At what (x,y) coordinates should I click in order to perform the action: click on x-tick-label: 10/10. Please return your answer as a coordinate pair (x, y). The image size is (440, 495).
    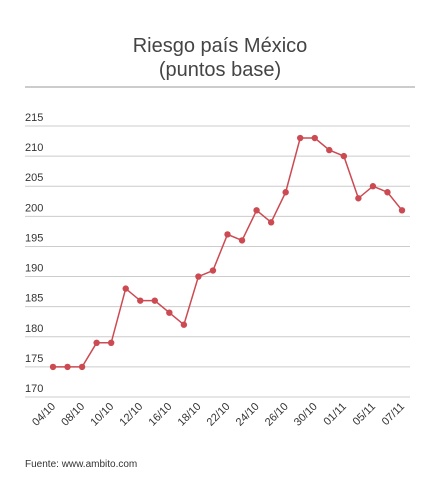
    Looking at the image, I should click on (102, 415).